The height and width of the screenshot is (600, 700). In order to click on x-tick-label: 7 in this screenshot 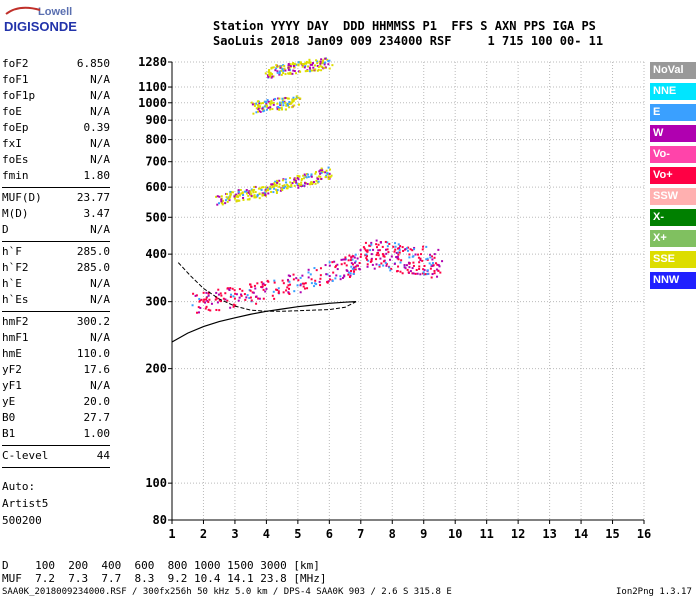, I will do `click(360, 534)`.